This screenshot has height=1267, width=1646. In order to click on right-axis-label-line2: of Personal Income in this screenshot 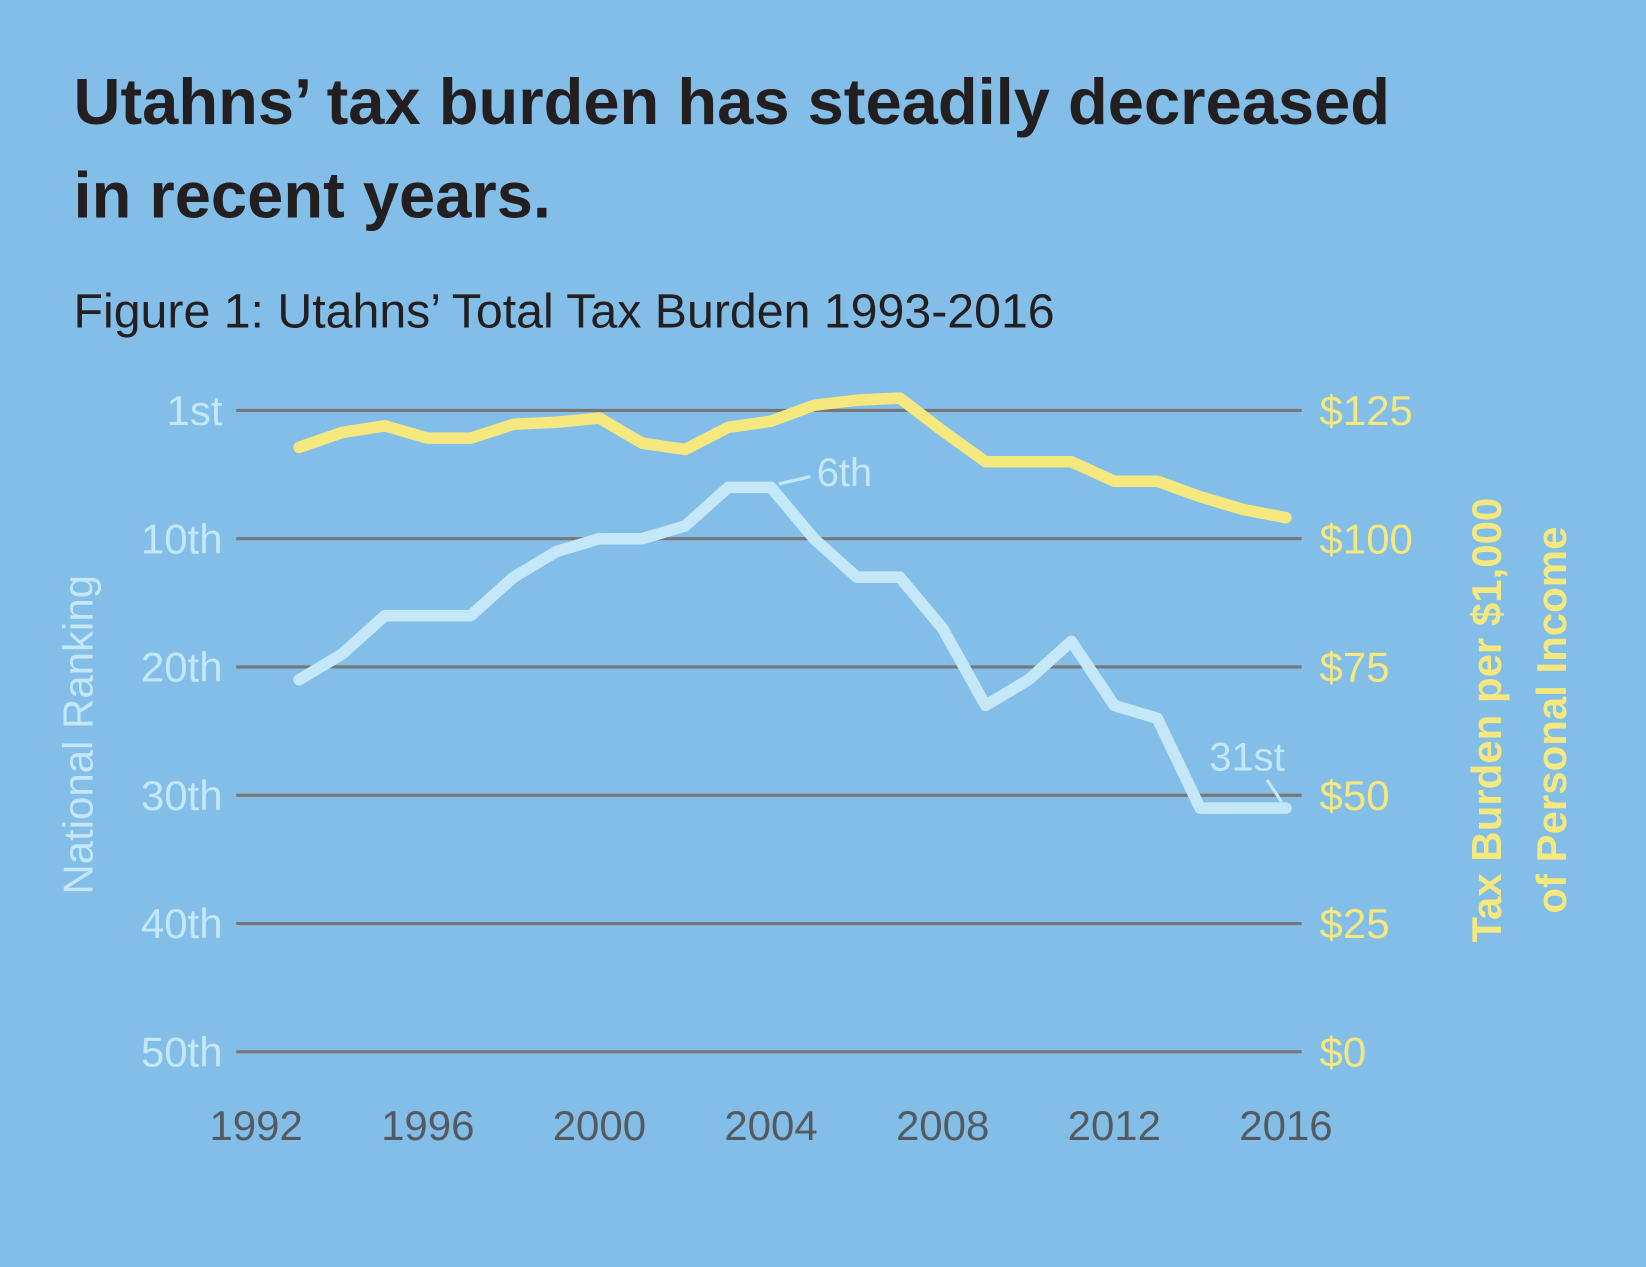, I will do `click(1551, 720)`.